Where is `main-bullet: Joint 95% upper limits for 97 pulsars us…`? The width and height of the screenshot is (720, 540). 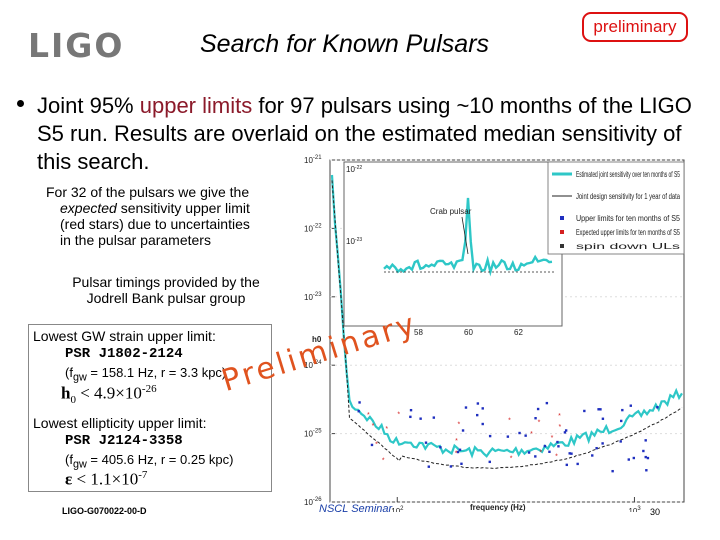 main-bullet: Joint 95% upper limits for 97 pulsars us… is located at coordinates (372, 134).